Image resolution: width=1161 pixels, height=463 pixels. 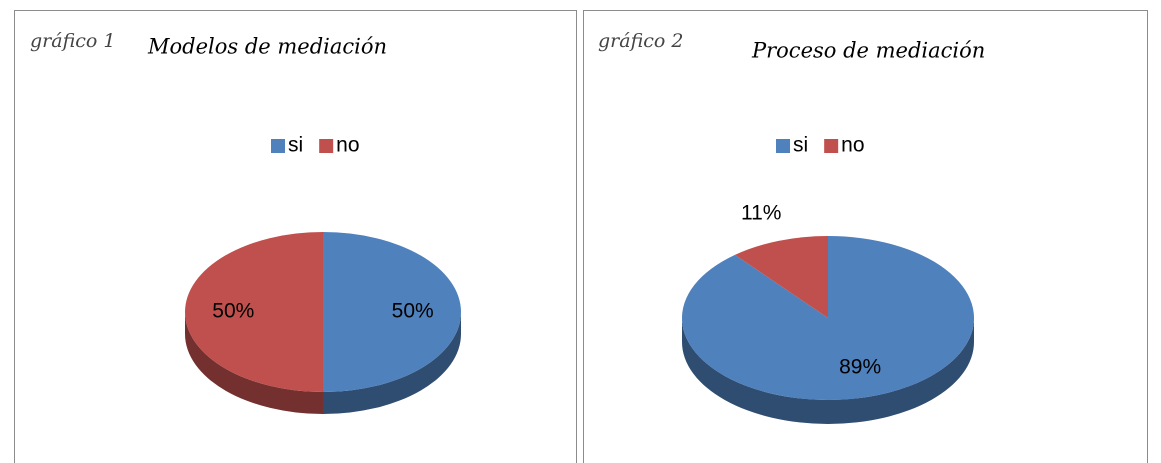 What do you see at coordinates (267, 47) in the screenshot?
I see `chart-title: Modelos de mediación` at bounding box center [267, 47].